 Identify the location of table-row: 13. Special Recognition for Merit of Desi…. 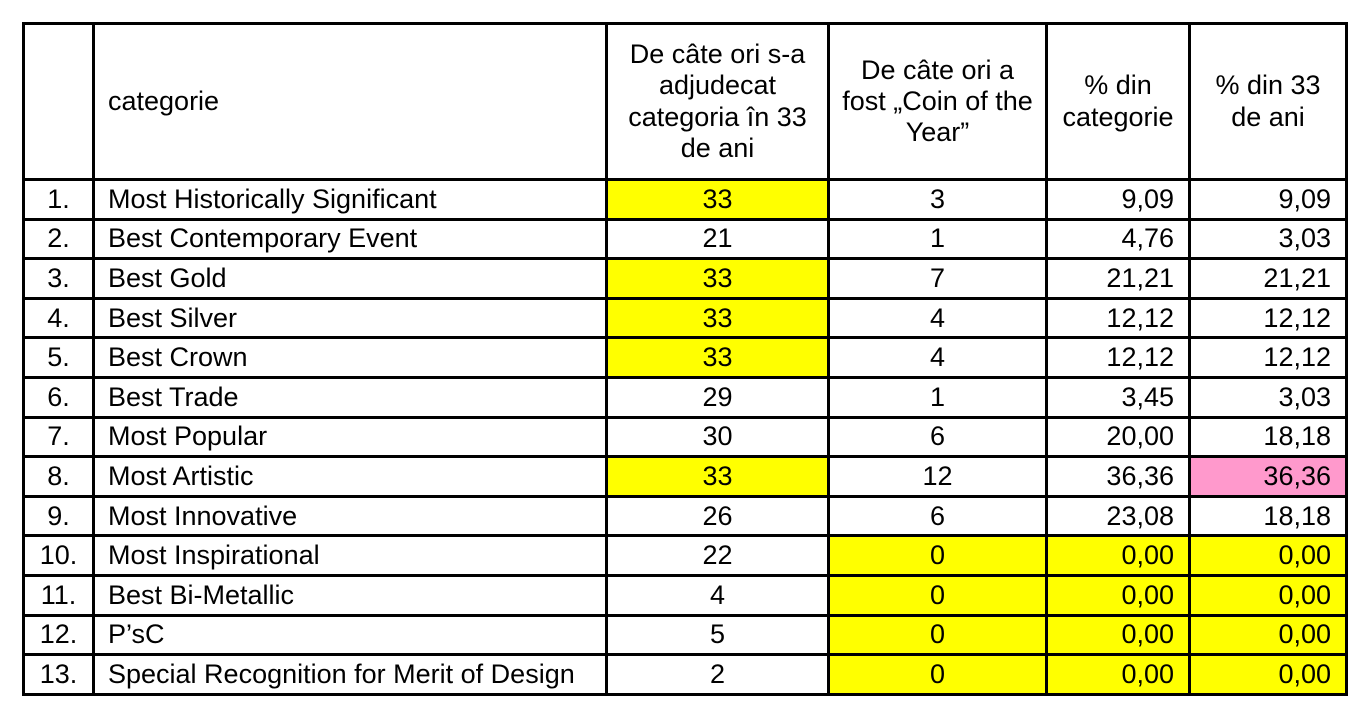
(685, 674).